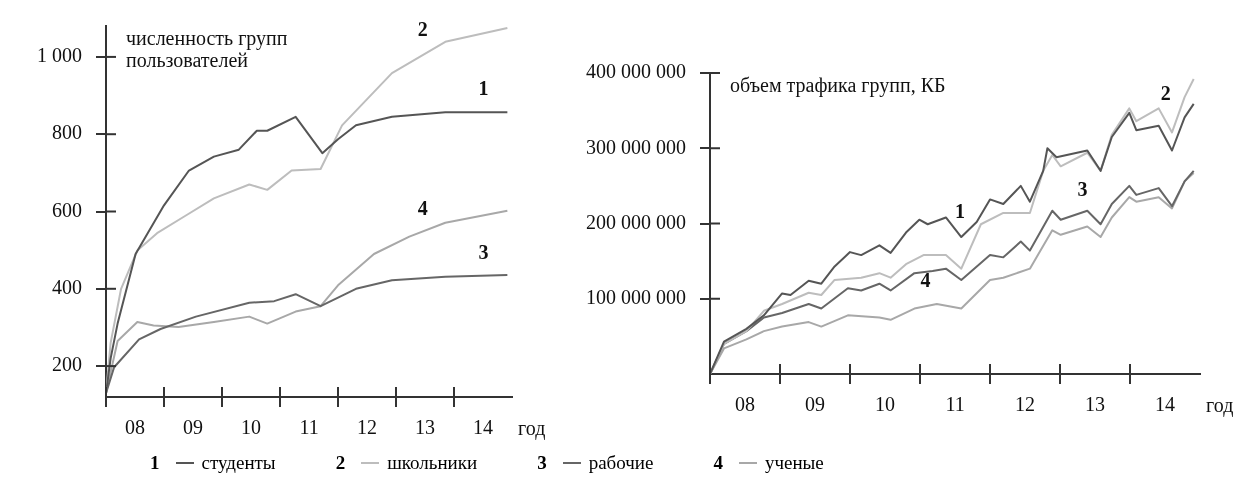 This screenshot has height=491, width=1247. Describe the element at coordinates (59, 55) in the screenshot. I see `y-tick-label: 1 000` at that location.